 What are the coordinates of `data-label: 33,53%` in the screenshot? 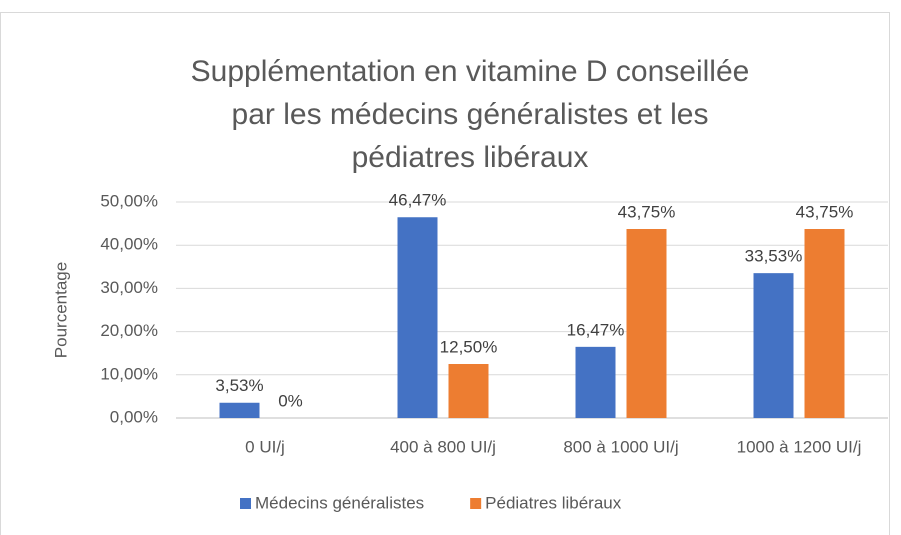 It's located at (774, 256).